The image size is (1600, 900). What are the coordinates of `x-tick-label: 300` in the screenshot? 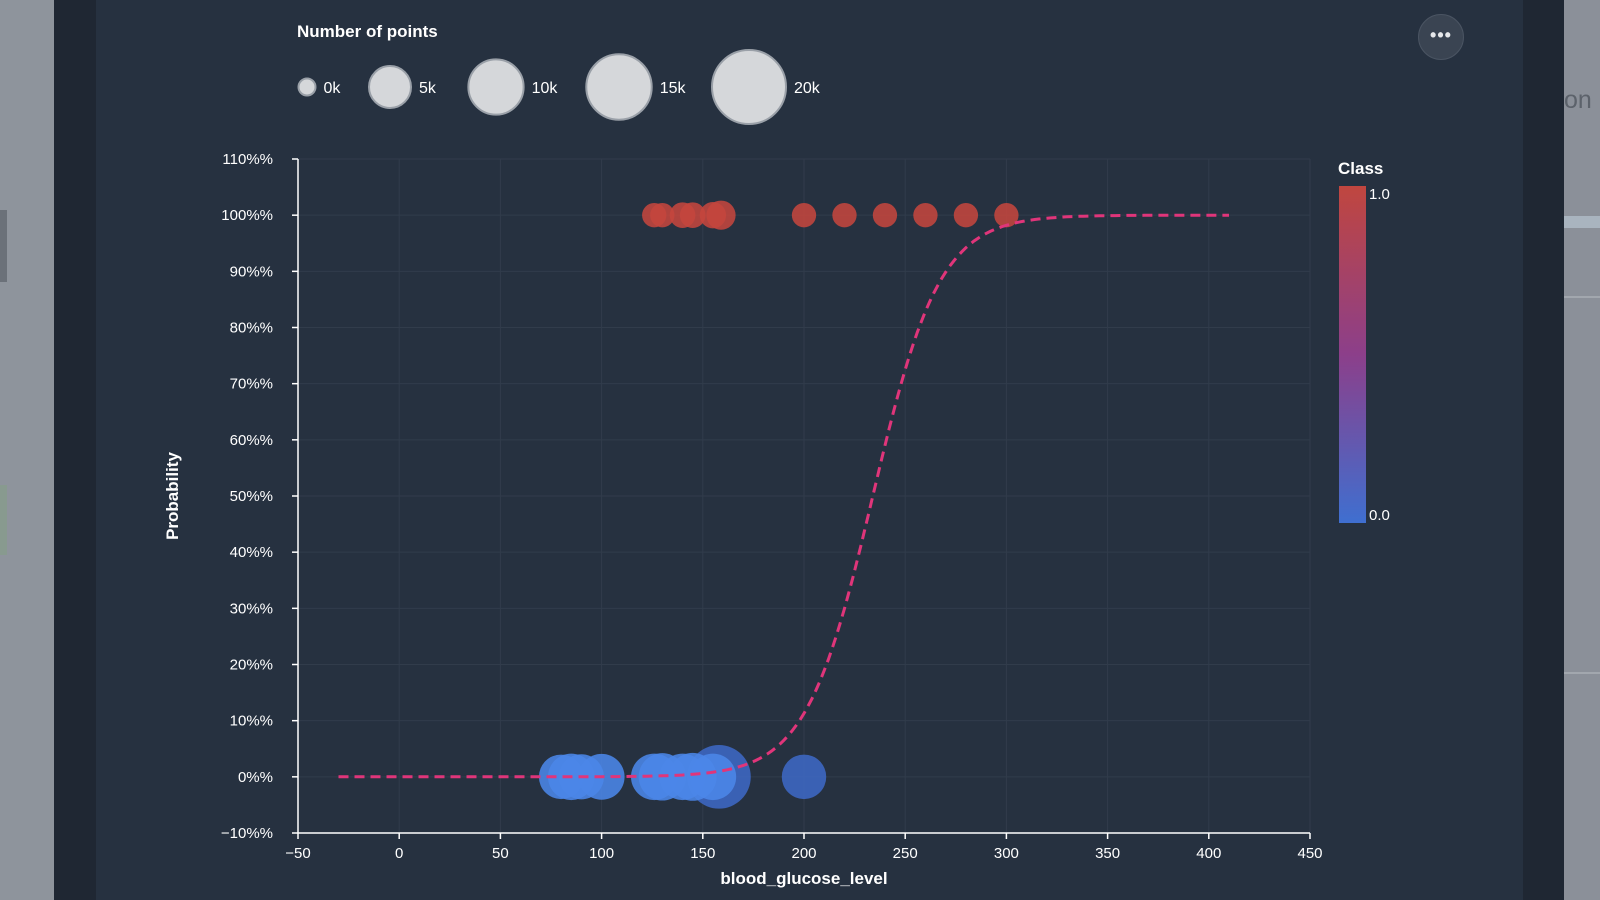 It's located at (1006, 853).